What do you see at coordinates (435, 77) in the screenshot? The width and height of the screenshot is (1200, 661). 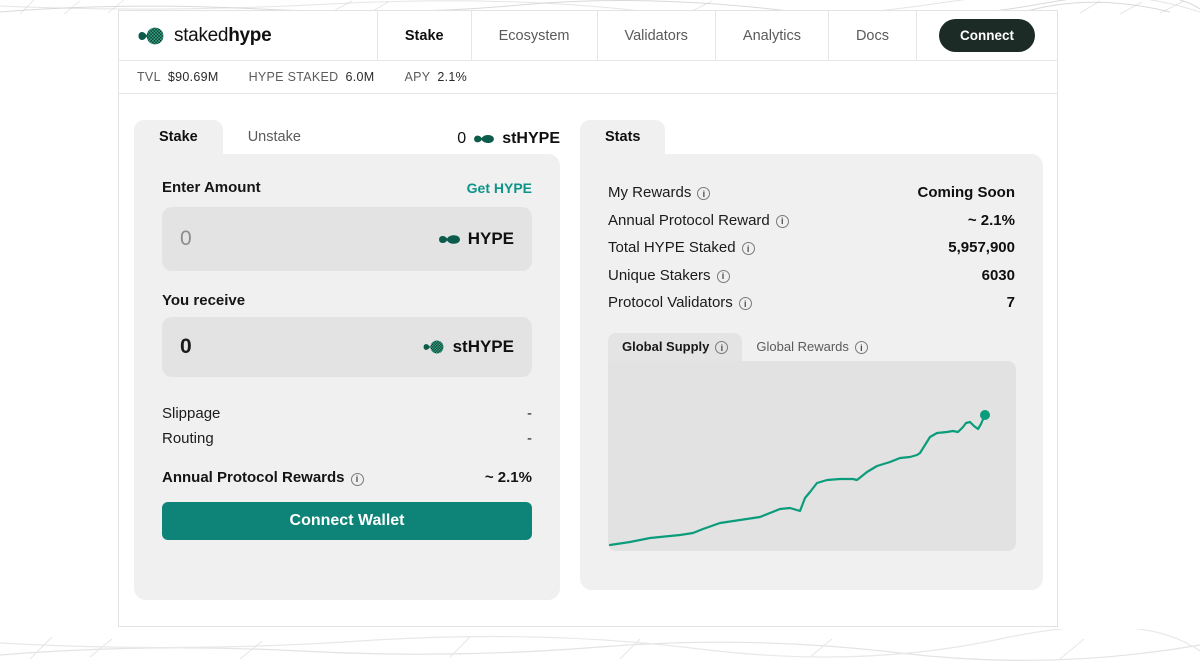 I see `stat-apy: APY 2.1%` at bounding box center [435, 77].